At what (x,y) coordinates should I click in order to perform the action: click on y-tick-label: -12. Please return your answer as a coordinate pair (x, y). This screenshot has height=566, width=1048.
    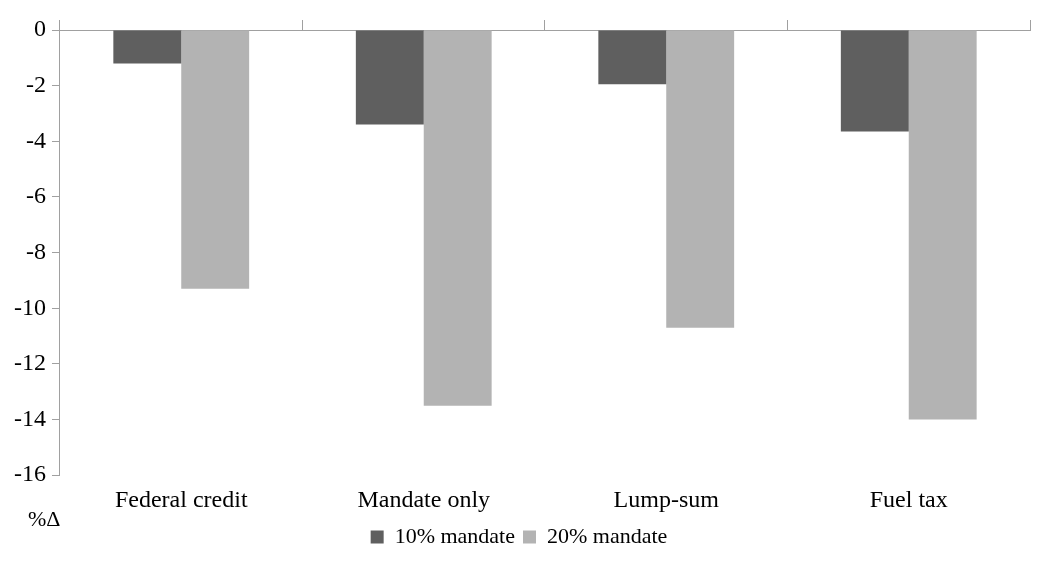
    Looking at the image, I should click on (29, 362).